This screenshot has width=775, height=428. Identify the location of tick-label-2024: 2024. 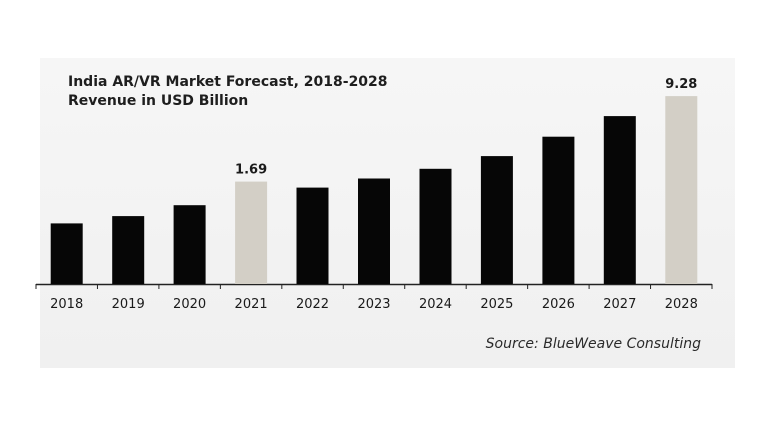
(435, 304).